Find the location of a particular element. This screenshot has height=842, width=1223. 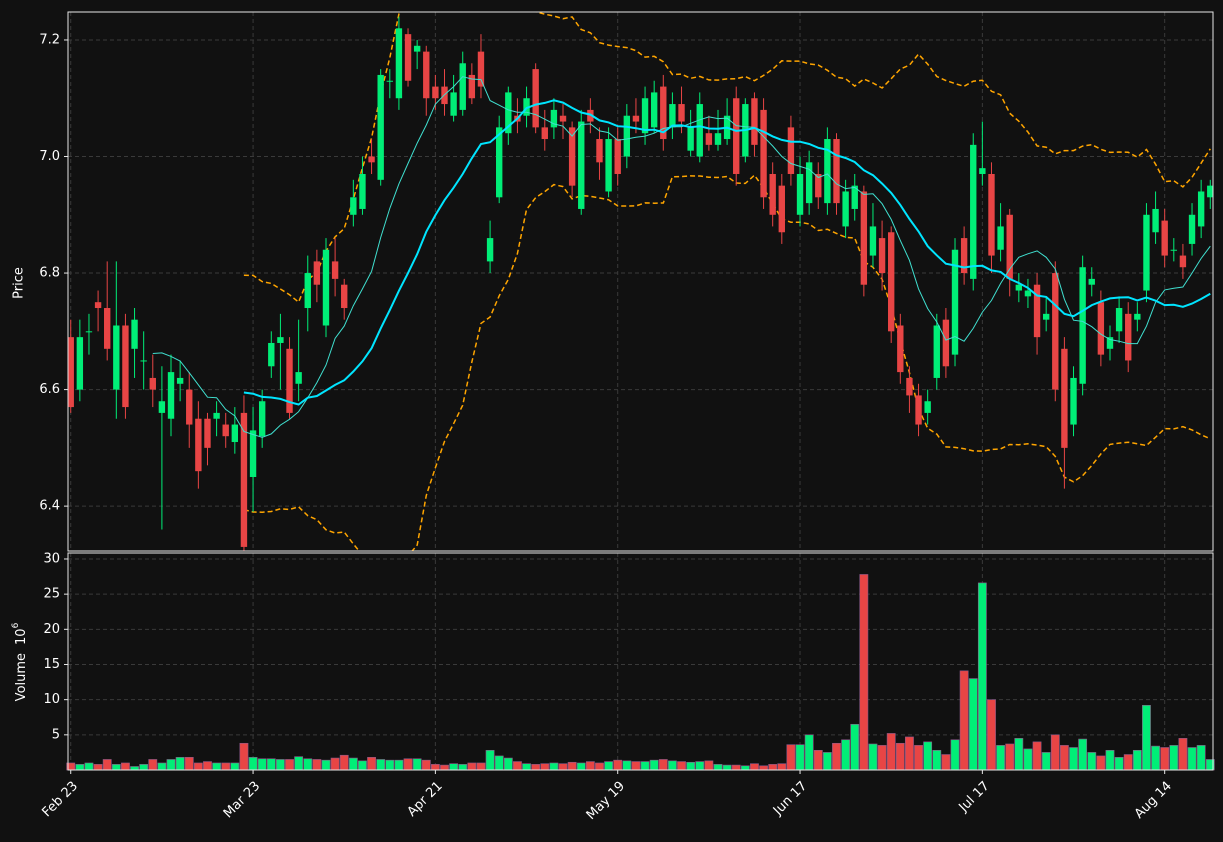

volume-tick-label: 15 is located at coordinates (51, 664).